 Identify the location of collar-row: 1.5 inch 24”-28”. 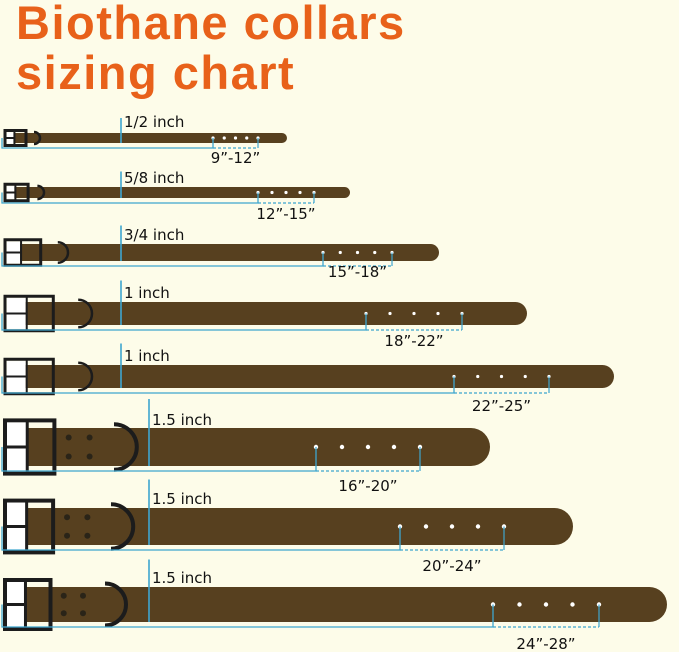
(334, 605).